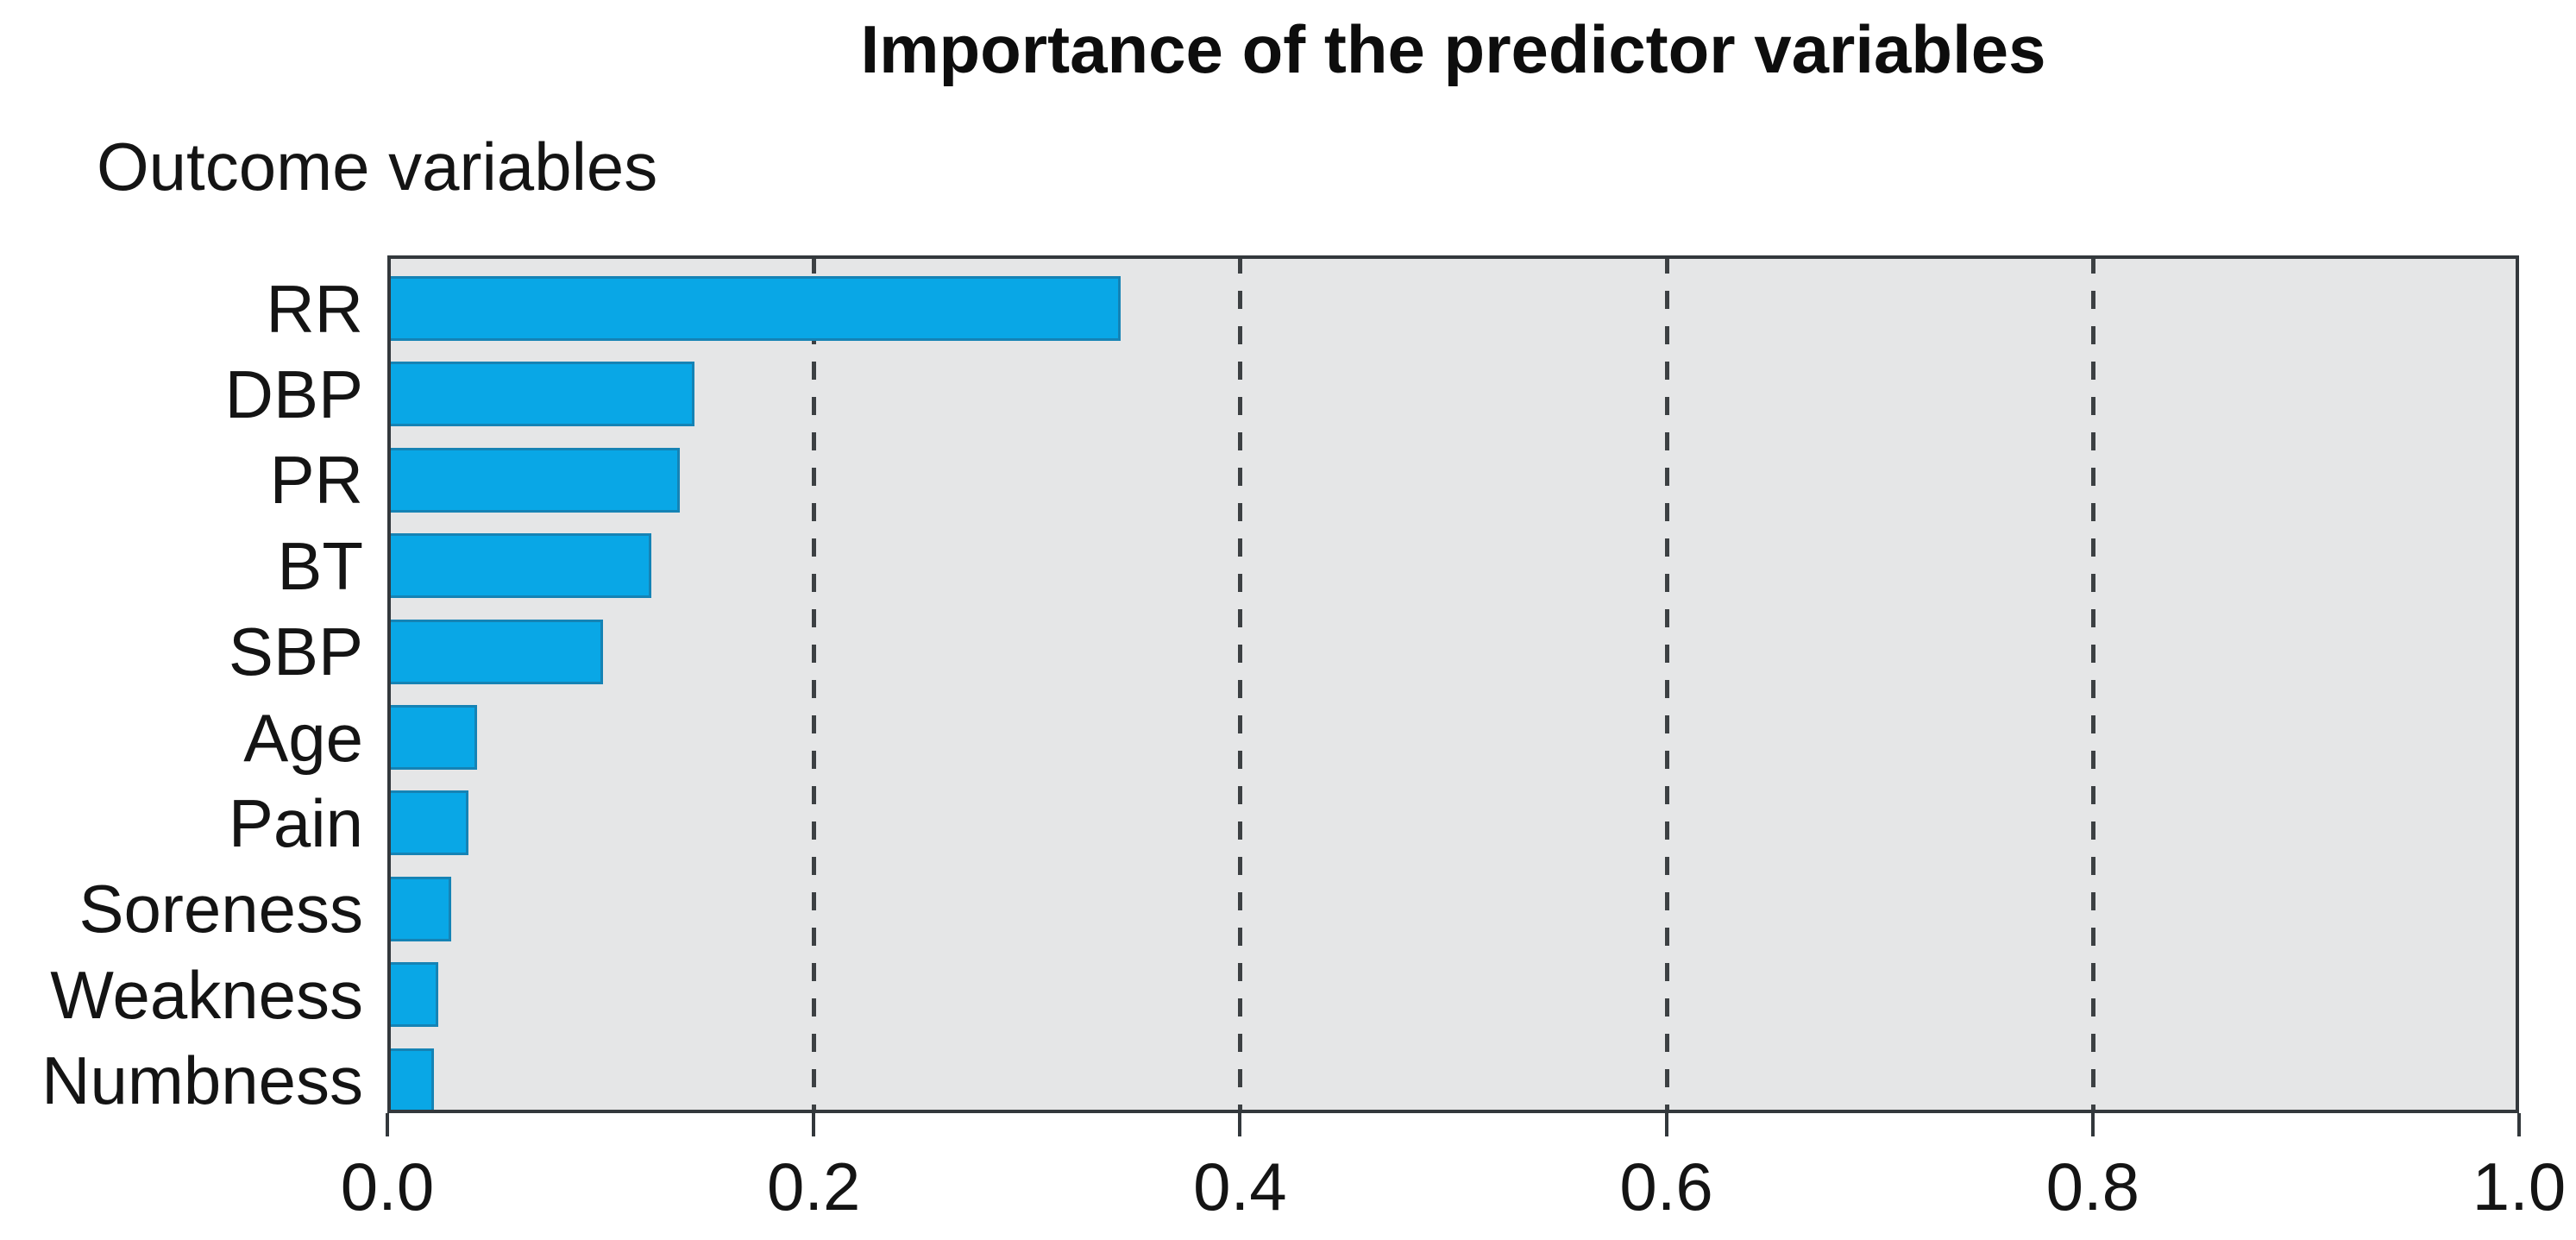  Describe the element at coordinates (2092, 1186) in the screenshot. I see `x-tick-label: 0.8` at that location.